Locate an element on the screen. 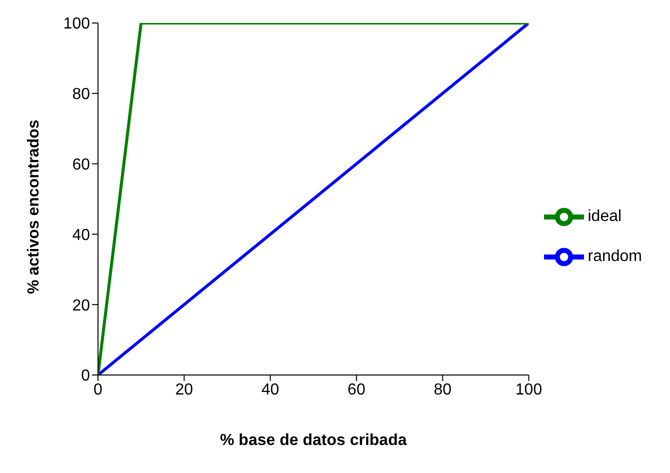  y-tick-label: 60 is located at coordinates (81, 165).